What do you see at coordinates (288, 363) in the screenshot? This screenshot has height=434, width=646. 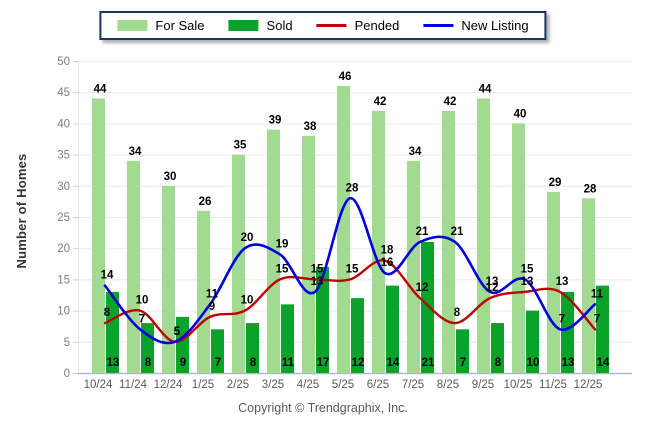 I see `sold-value-label: 11` at bounding box center [288, 363].